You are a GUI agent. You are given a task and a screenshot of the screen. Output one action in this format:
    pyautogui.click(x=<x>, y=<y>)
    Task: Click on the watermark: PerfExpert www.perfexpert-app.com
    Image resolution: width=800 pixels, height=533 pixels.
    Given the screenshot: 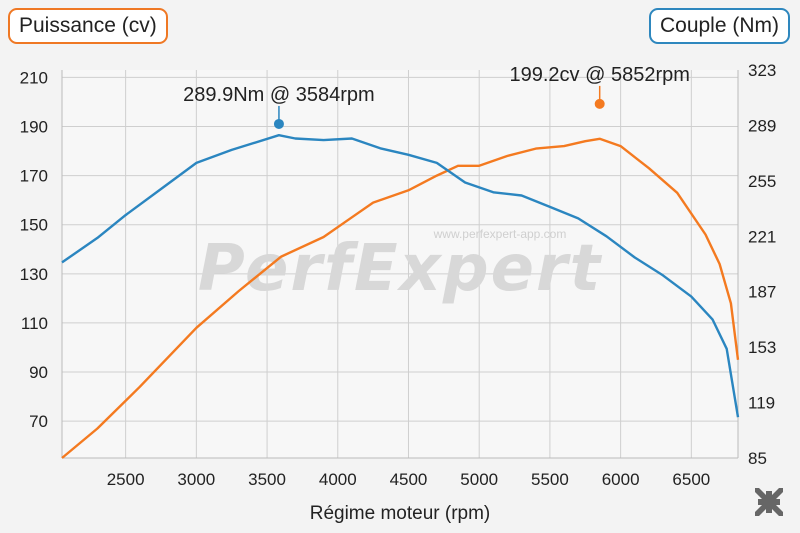 What is the action you would take?
    pyautogui.click(x=400, y=266)
    